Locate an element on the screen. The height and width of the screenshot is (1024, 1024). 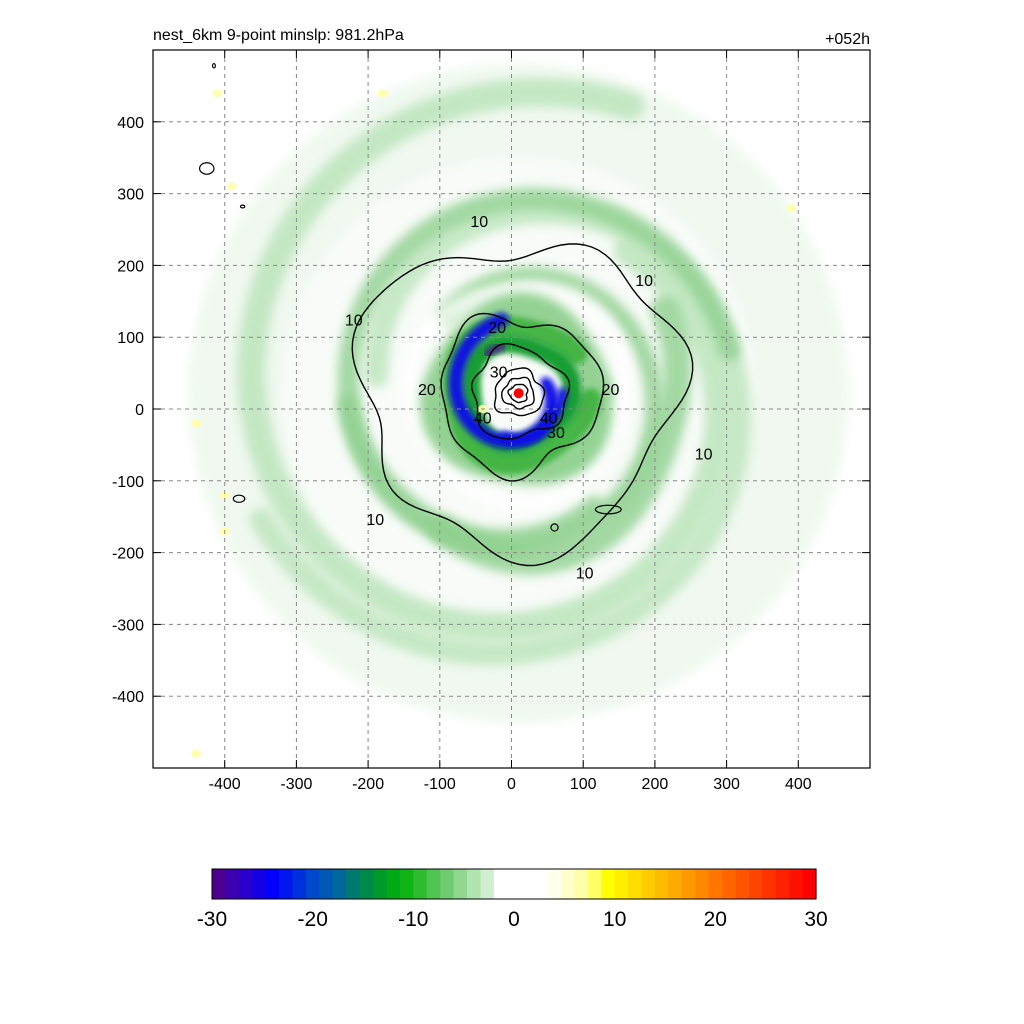
chart-title: nest_6km 9-point minslp: 981.2hPa is located at coordinates (278, 35).